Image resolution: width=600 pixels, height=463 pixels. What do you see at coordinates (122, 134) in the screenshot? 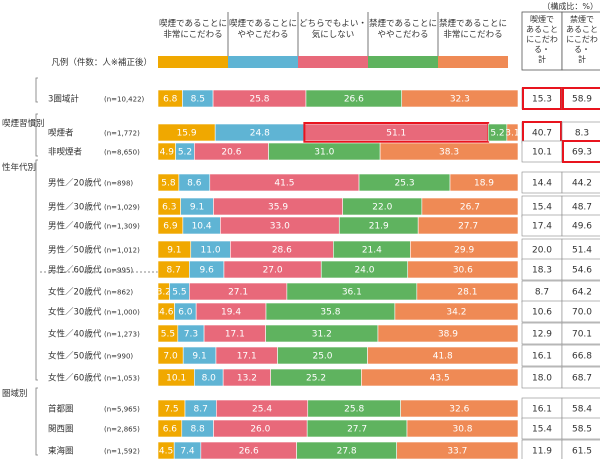
I see `row-n: (n=1,772)` at bounding box center [122, 134].